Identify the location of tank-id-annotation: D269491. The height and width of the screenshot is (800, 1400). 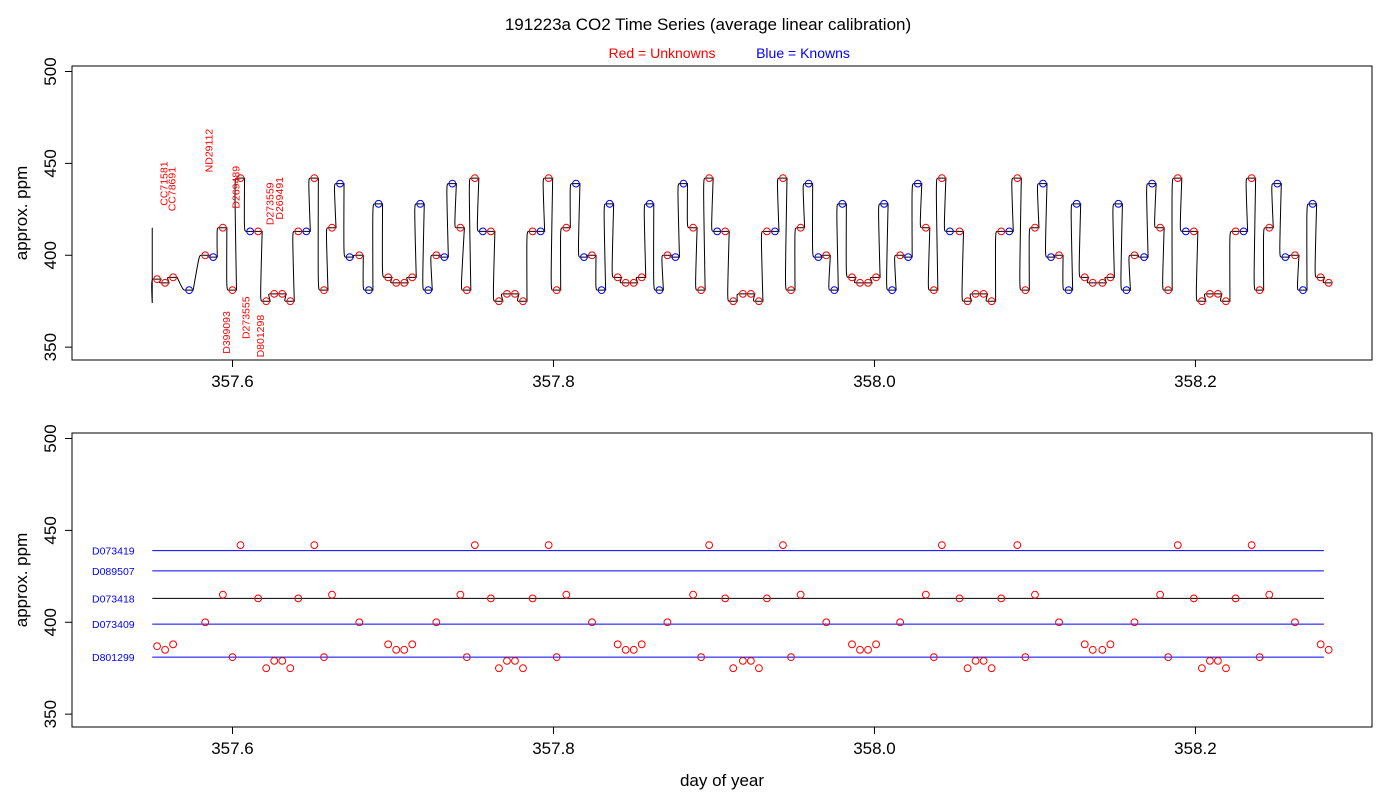
(280, 198).